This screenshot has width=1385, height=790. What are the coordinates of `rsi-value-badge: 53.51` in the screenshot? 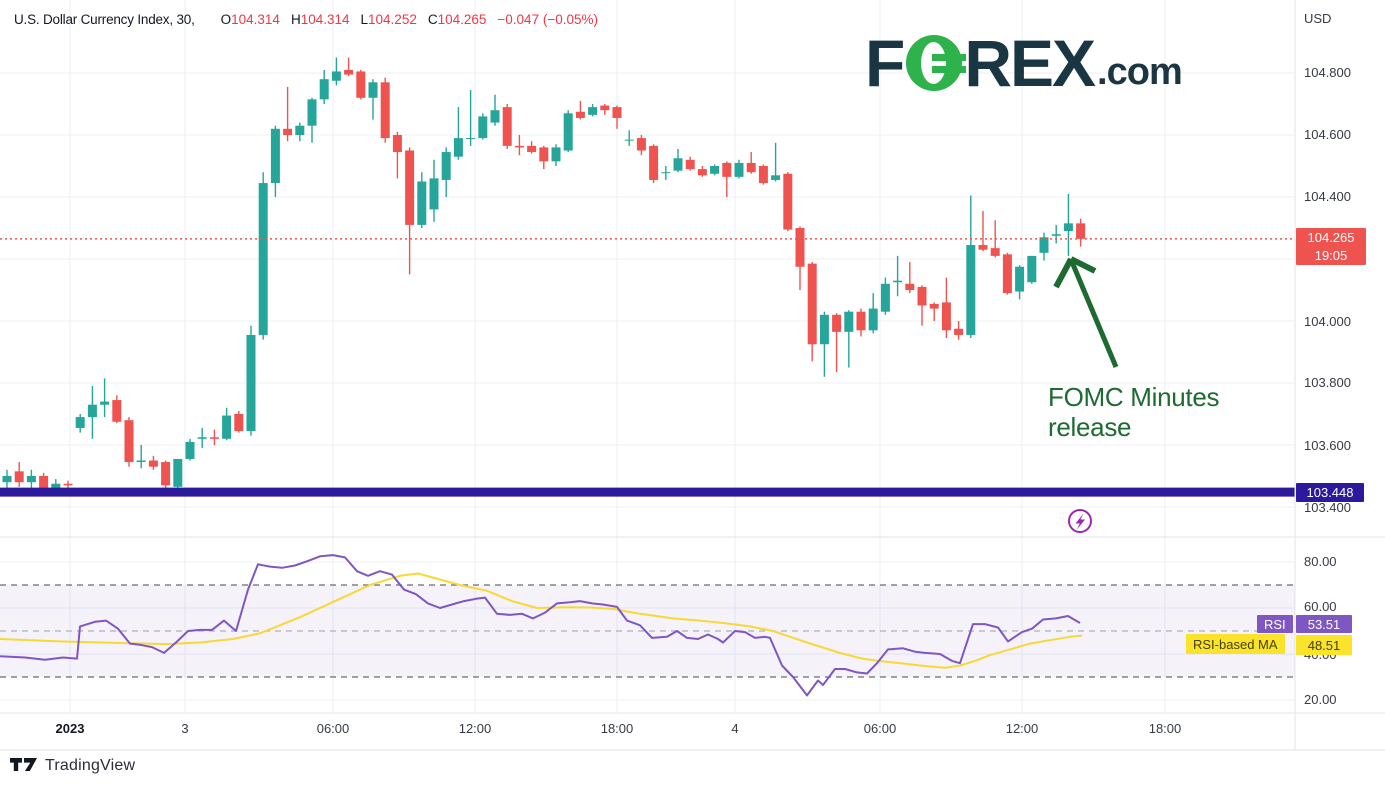 It's located at (1324, 624).